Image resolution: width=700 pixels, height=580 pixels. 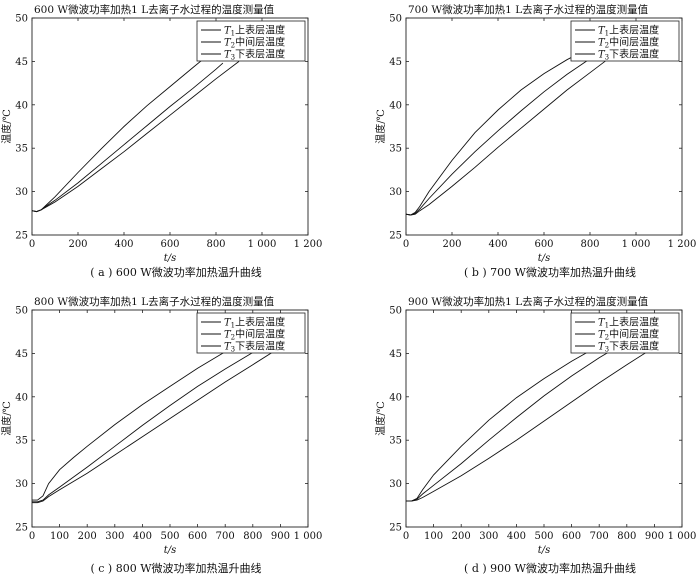 What do you see at coordinates (175, 272) in the screenshot?
I see `panel-caption: ( a ) 600 W微波功率加热温升曲线` at bounding box center [175, 272].